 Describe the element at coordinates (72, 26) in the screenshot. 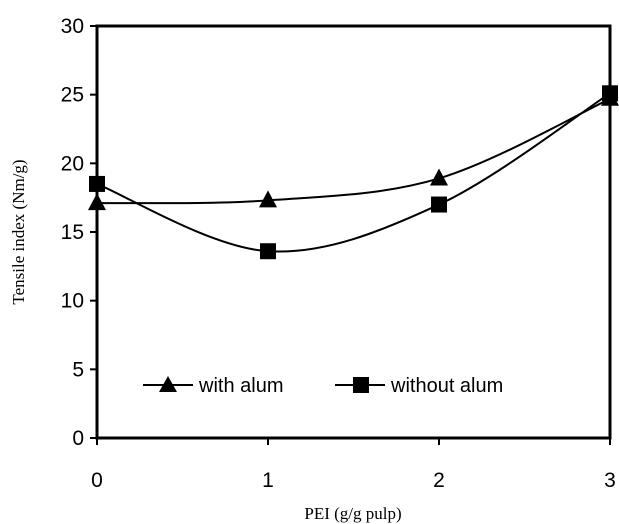

I see `y-tick-label: 30` at that location.